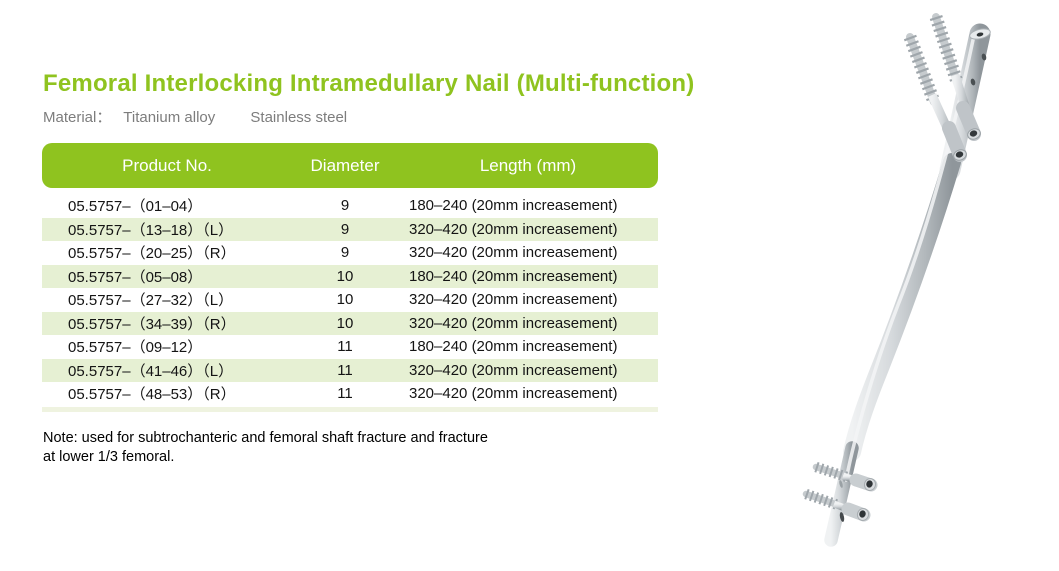 Image resolution: width=1059 pixels, height=571 pixels. I want to click on column-header-product-no: Product No., so click(167, 165).